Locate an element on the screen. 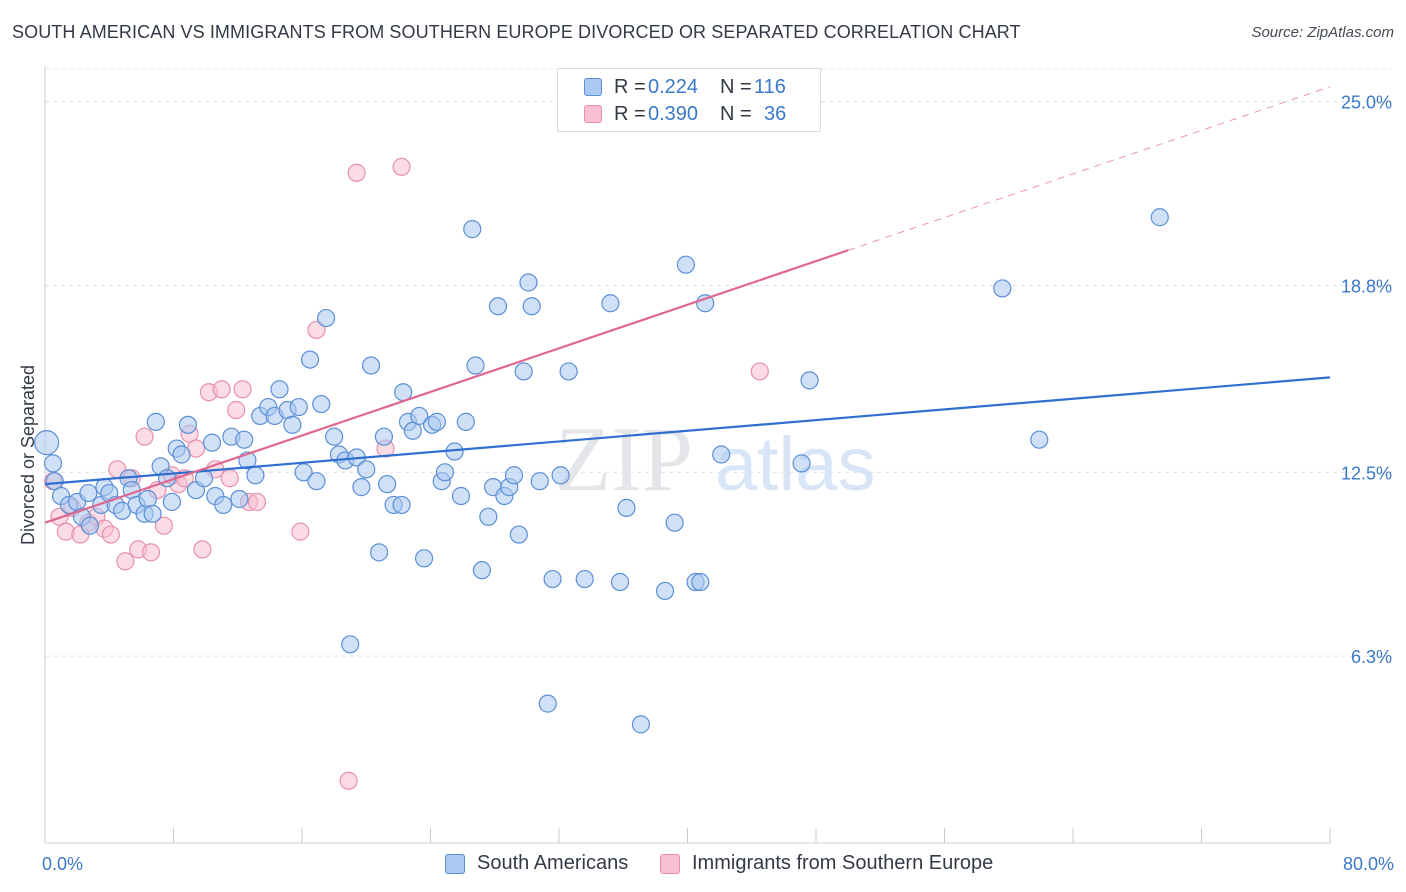 This screenshot has height=892, width=1406. bottom-legend-south-americans: South Americans is located at coordinates (536, 863).